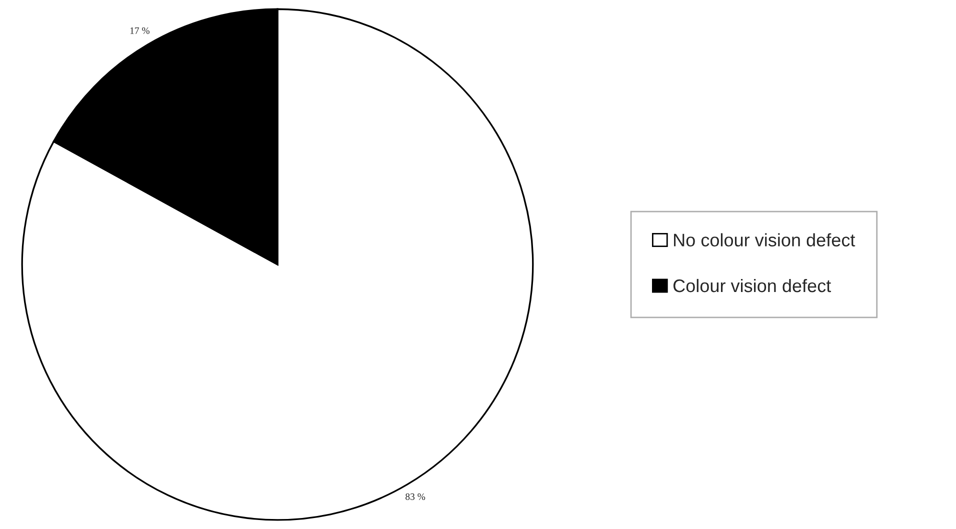 This screenshot has width=956, height=529. What do you see at coordinates (416, 496) in the screenshot?
I see `data-label: 83 %` at bounding box center [416, 496].